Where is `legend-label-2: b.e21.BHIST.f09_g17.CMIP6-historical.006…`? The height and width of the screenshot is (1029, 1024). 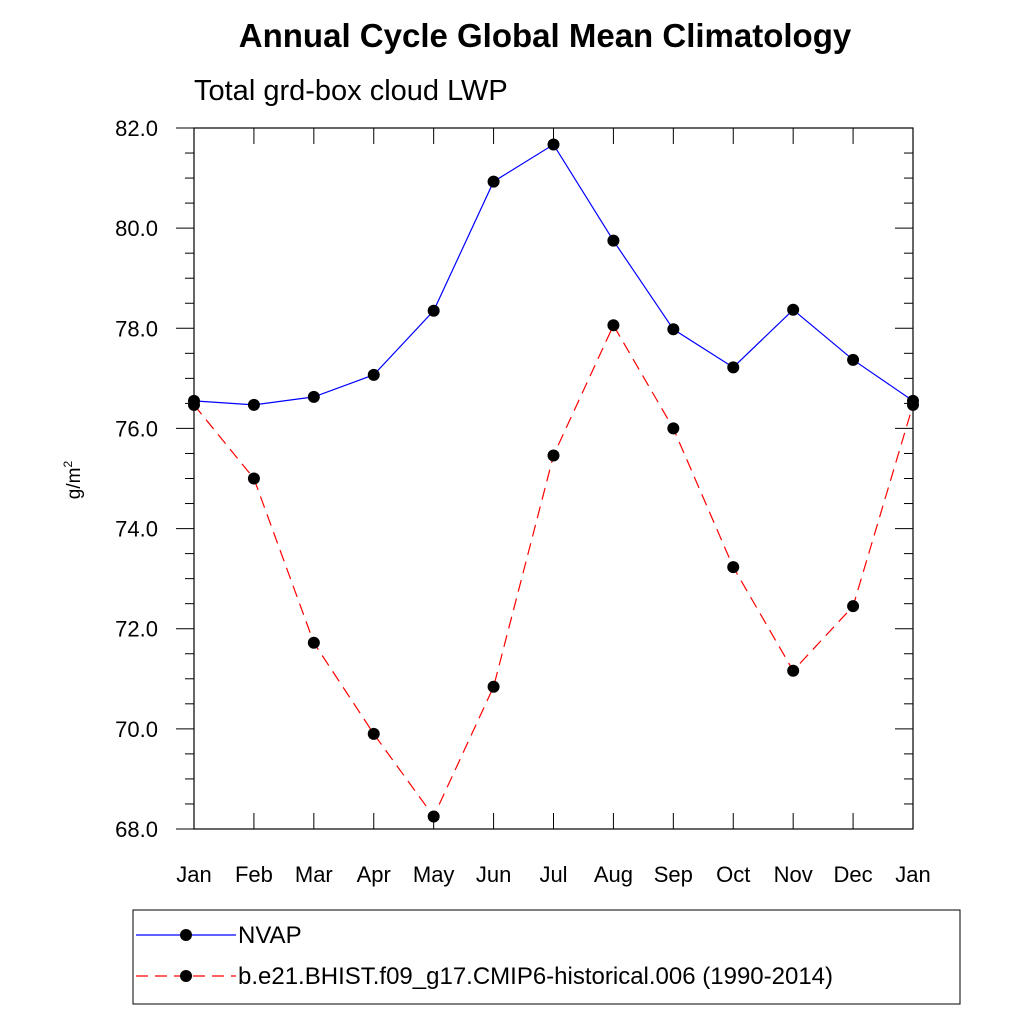 legend-label-2: b.e21.BHIST.f09_g17.CMIP6-historical.006… is located at coordinates (535, 976).